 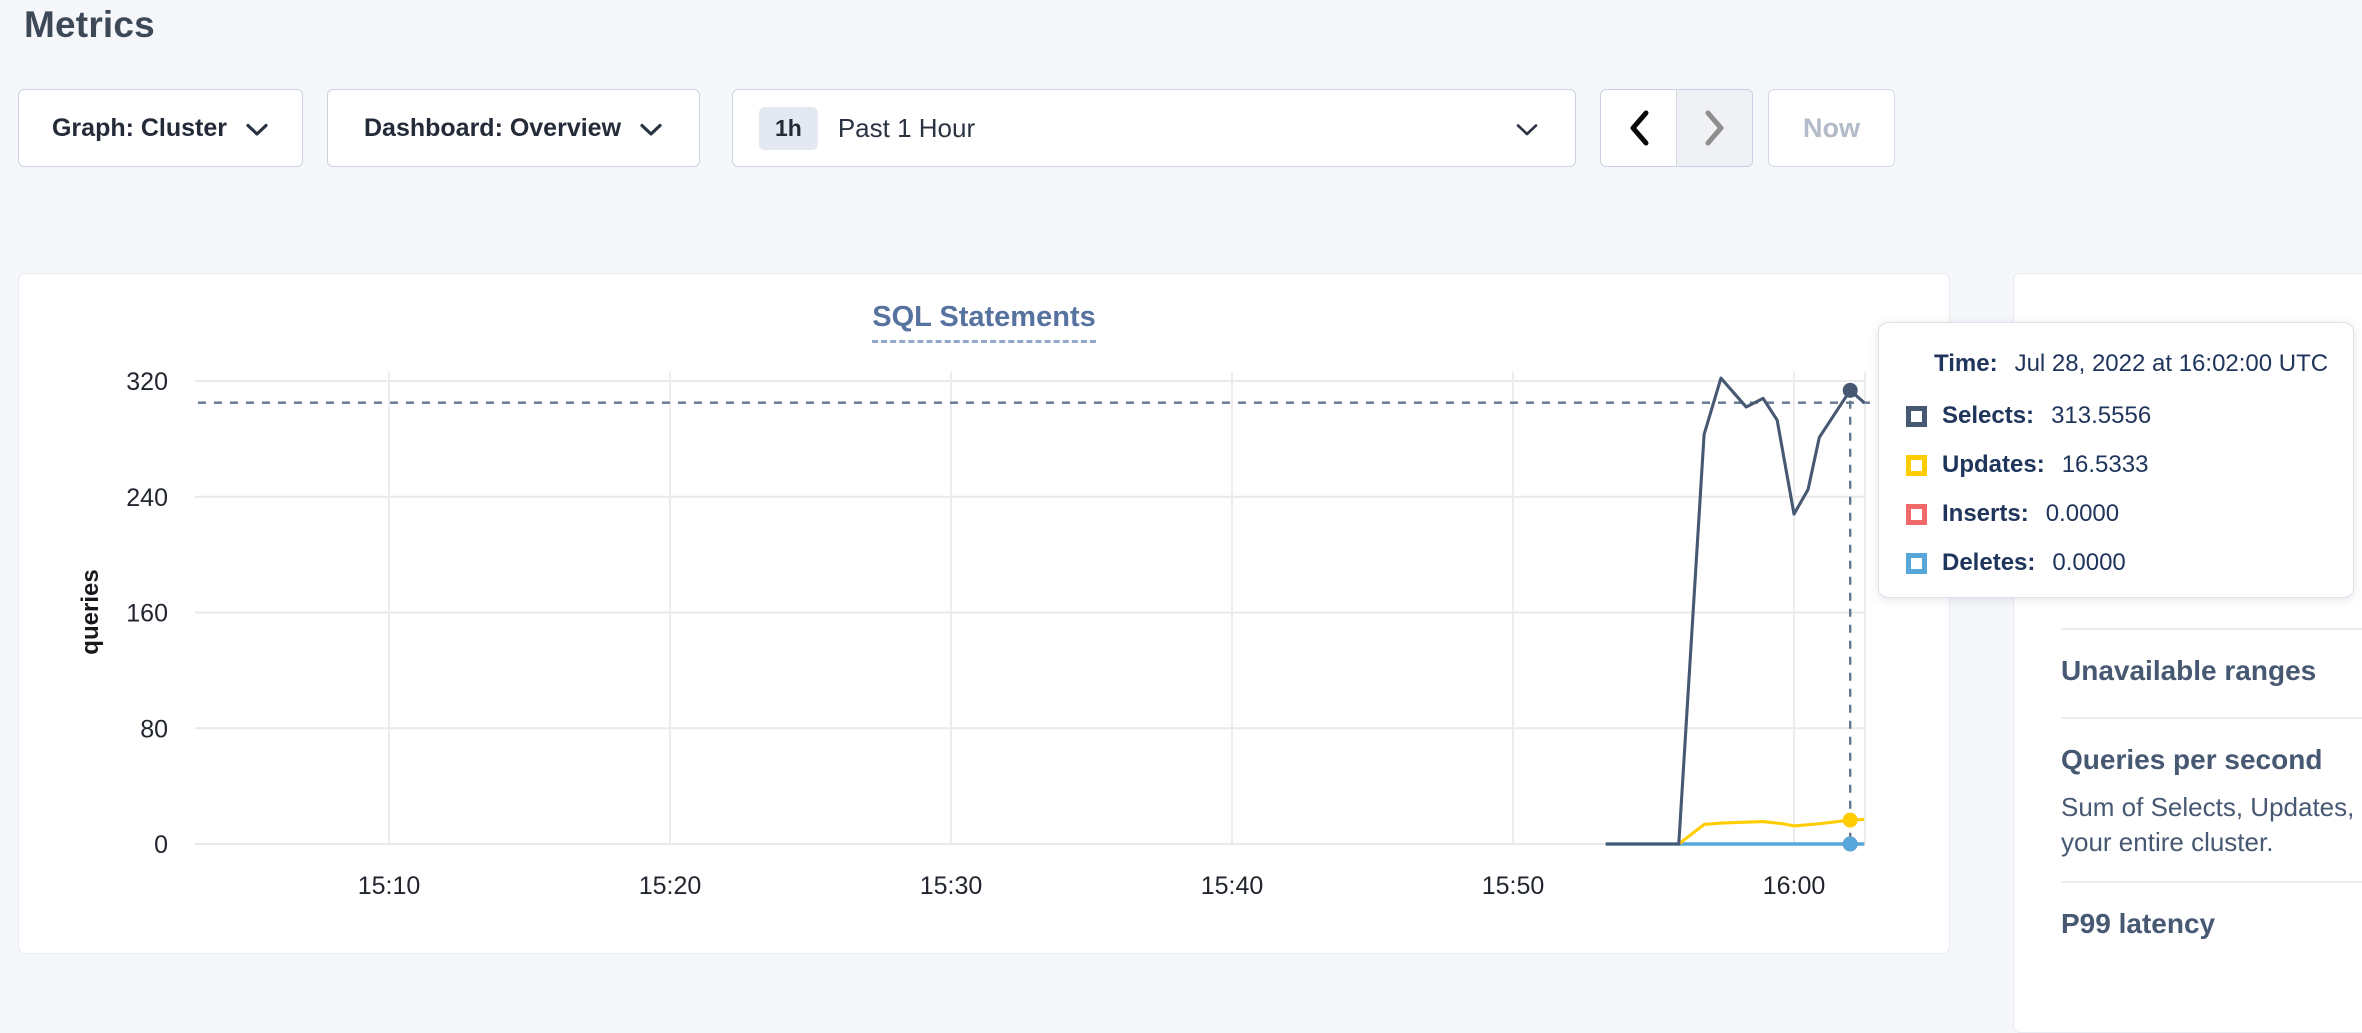 I want to click on inserts-series-swatch-icon, so click(x=1916, y=514).